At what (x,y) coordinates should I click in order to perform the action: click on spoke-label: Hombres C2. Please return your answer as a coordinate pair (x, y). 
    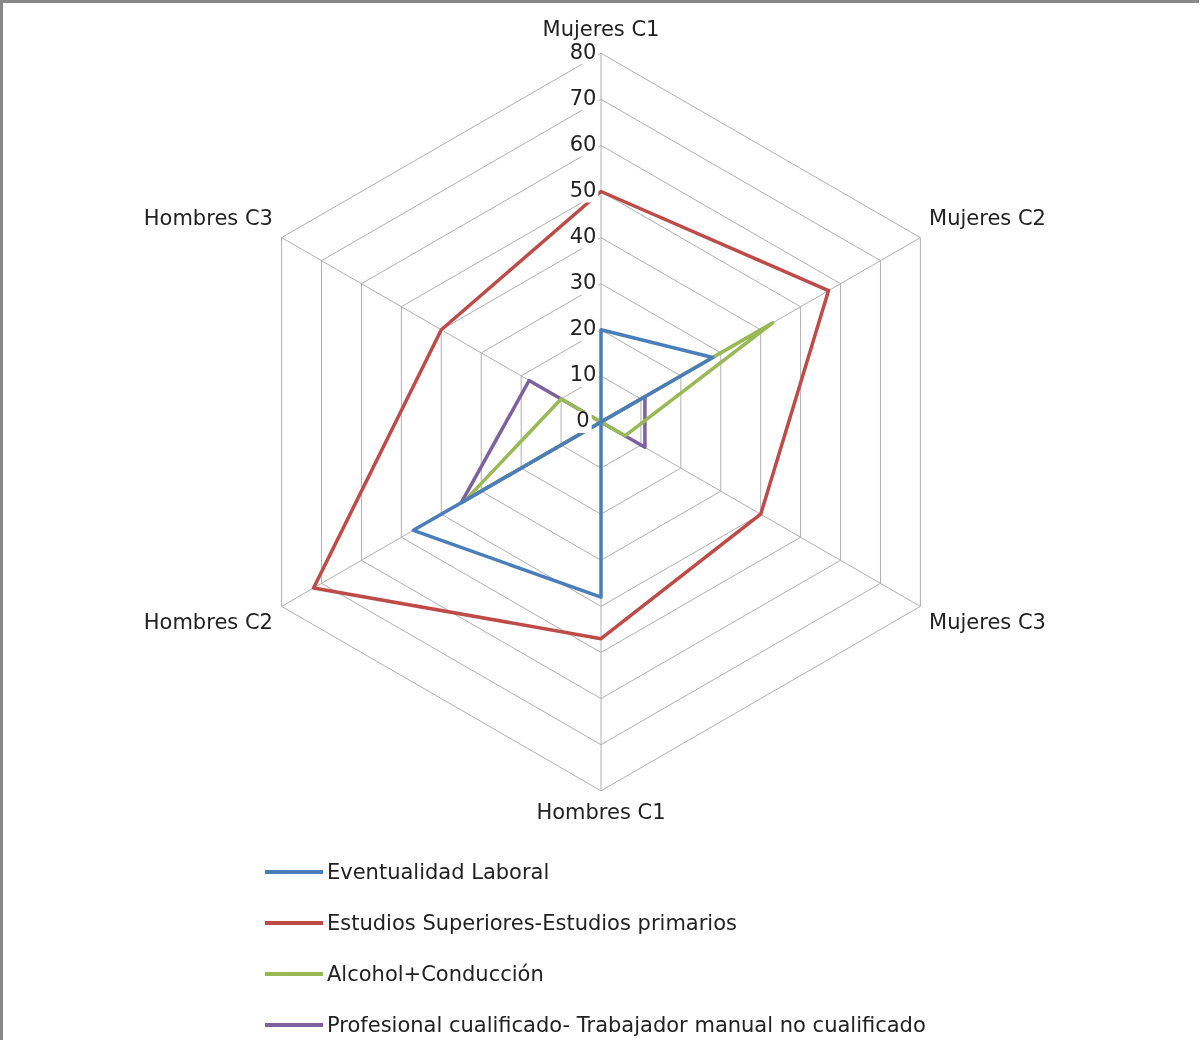
    Looking at the image, I should click on (208, 622).